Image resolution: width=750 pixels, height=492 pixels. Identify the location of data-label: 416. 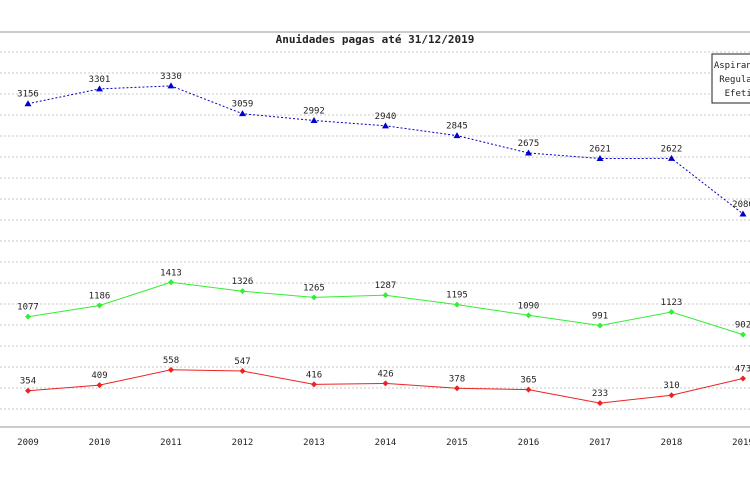
(314, 375).